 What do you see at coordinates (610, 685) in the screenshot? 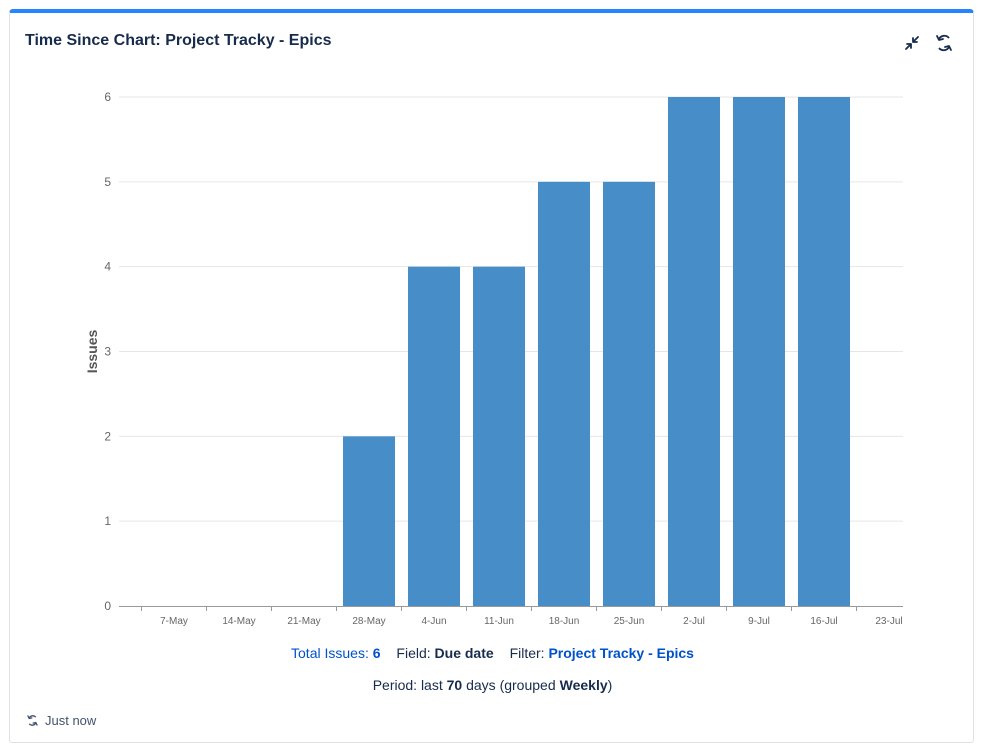
I see `period-suffix: )` at bounding box center [610, 685].